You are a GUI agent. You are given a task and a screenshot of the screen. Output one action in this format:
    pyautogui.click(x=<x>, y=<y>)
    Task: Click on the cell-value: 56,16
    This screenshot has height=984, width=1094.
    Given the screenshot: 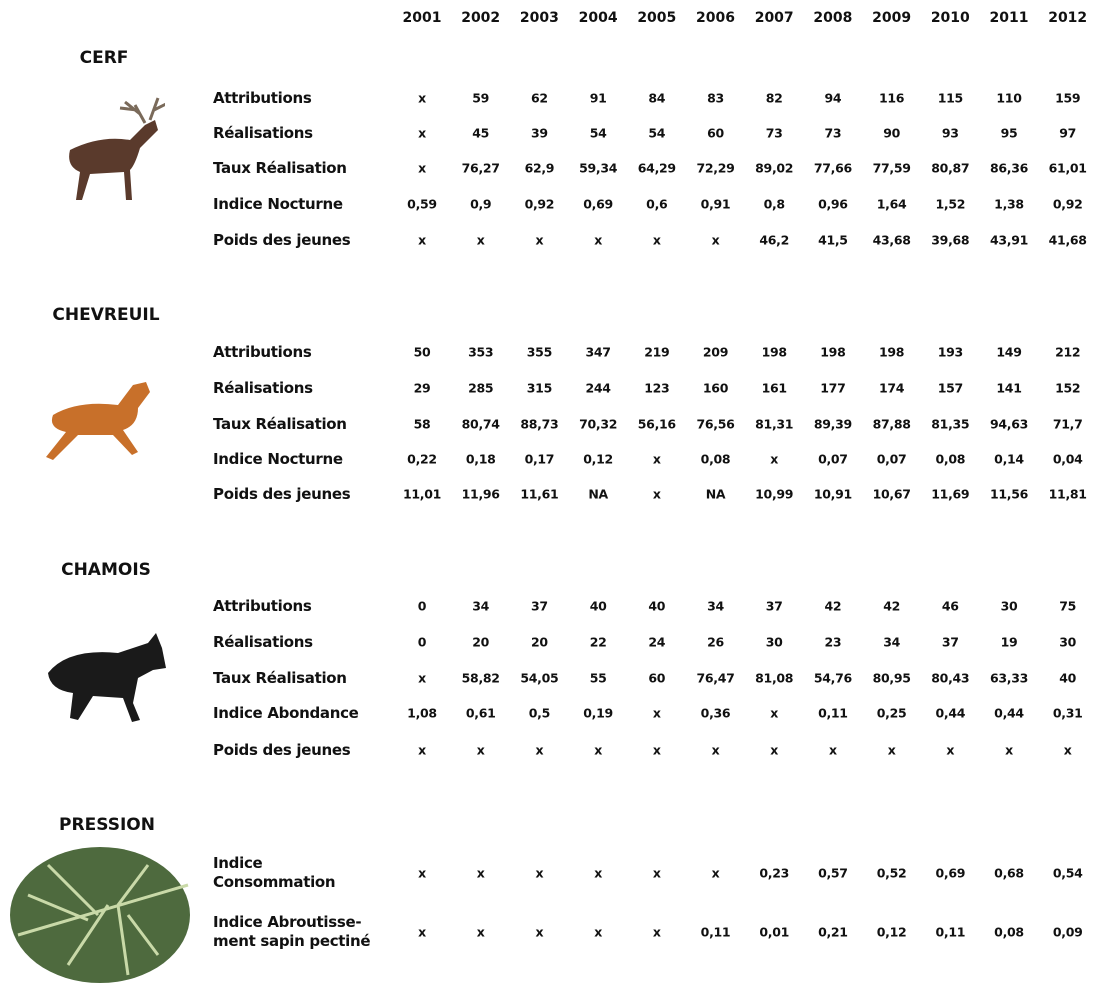 What is the action you would take?
    pyautogui.click(x=656, y=424)
    